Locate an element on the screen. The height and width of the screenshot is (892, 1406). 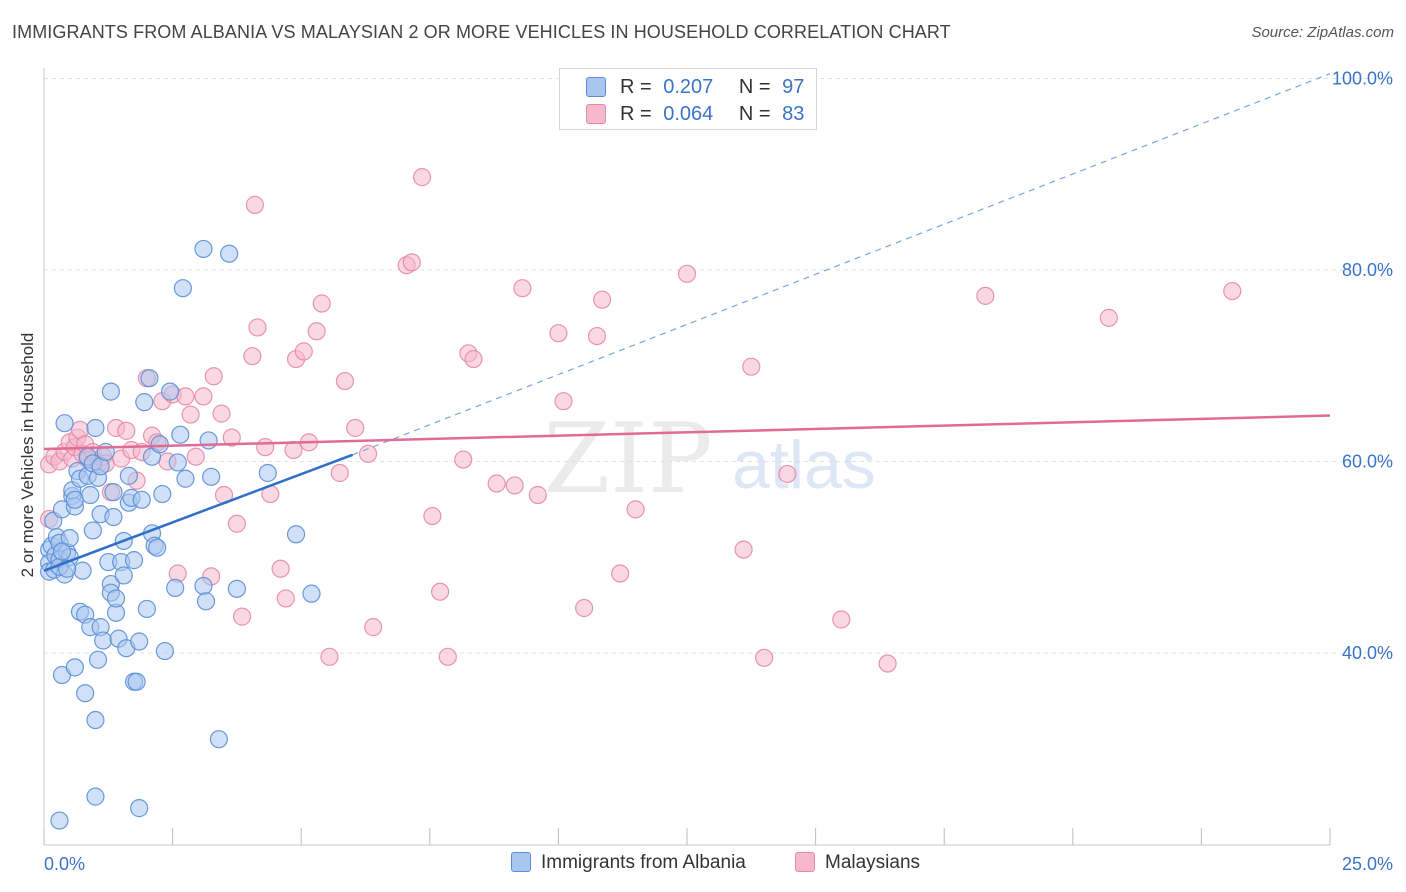
legend-n-label: N = is located at coordinates (754, 87).